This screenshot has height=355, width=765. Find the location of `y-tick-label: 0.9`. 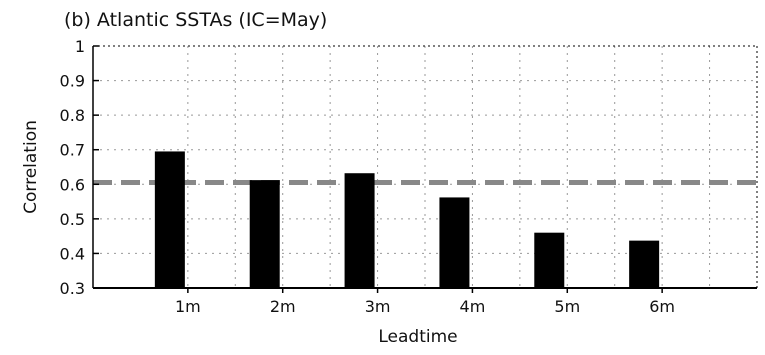

y-tick-label: 0.9 is located at coordinates (72, 81).